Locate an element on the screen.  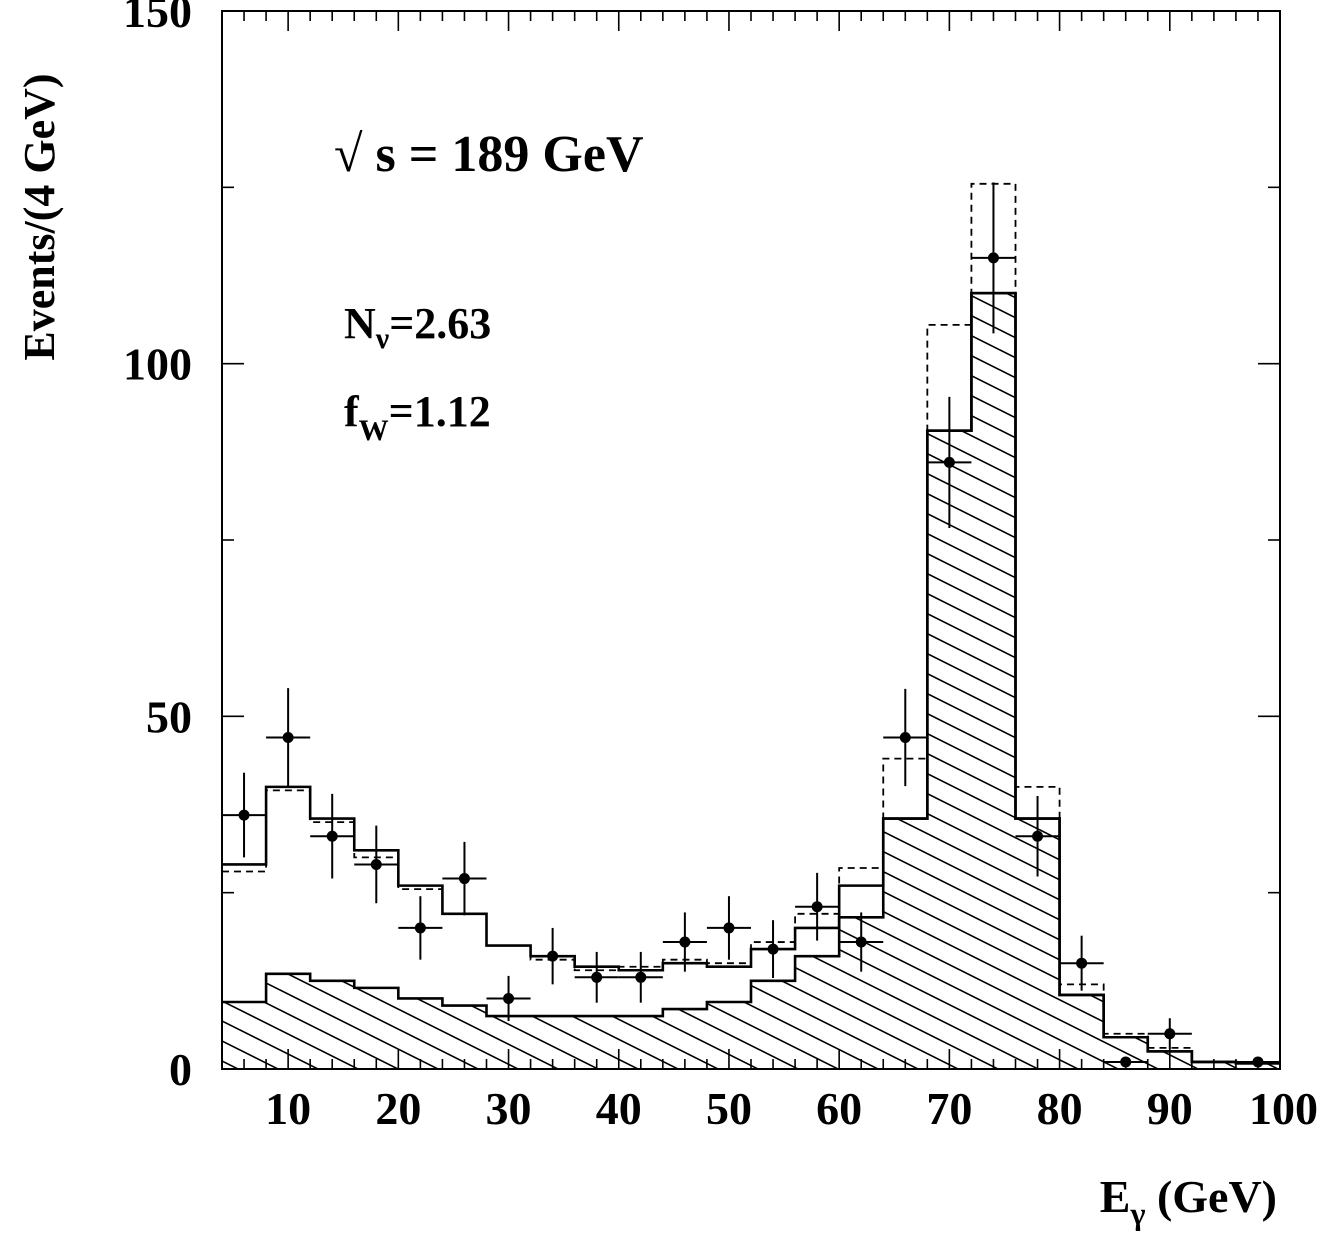
x-axis-label-sub: γ is located at coordinates (1137, 1213).